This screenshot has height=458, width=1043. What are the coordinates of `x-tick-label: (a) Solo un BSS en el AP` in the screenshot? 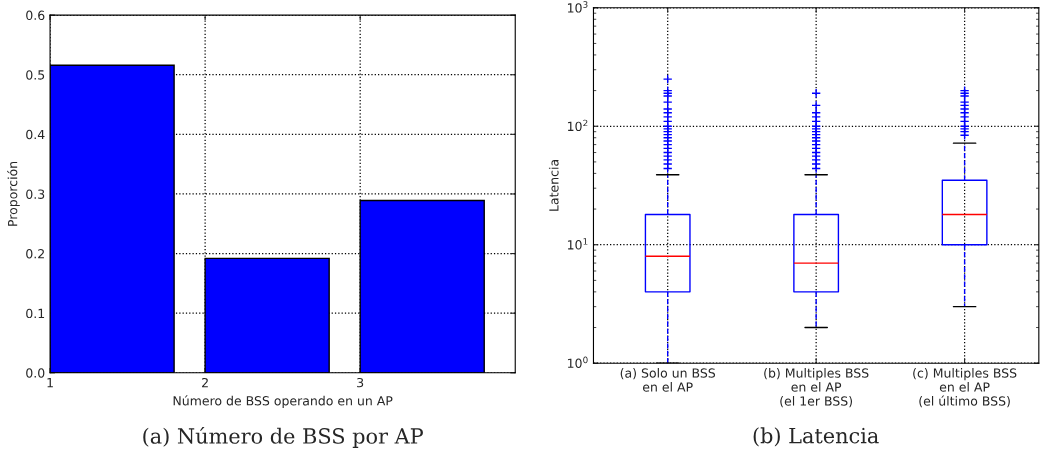 It's located at (668, 380).